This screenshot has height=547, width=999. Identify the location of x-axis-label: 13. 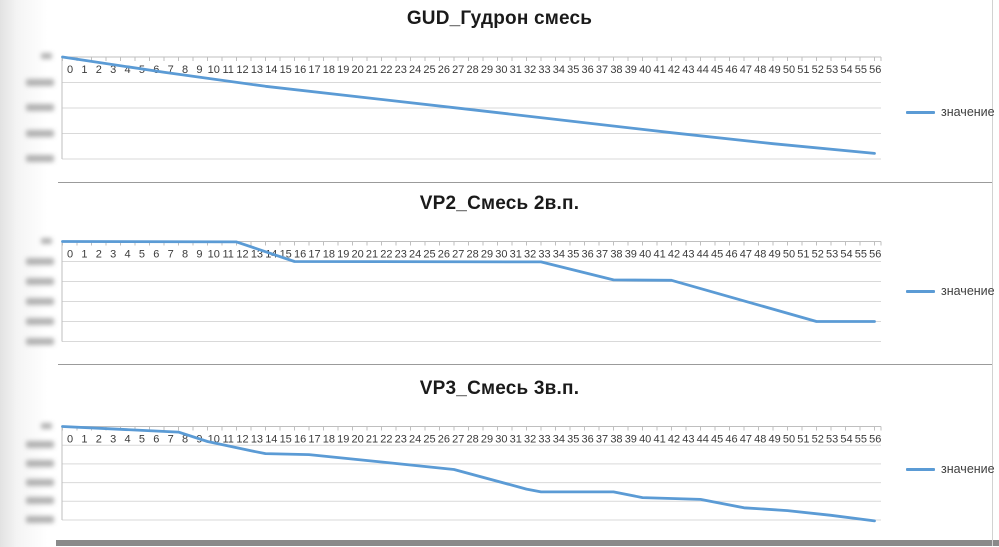
(257, 255).